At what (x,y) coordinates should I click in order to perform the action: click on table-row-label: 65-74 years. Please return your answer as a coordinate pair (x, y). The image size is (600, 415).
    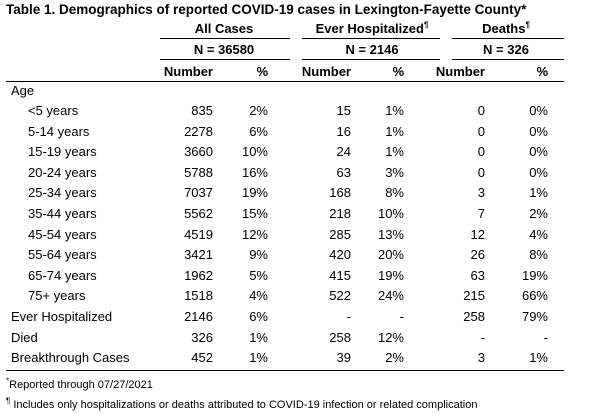
    Looking at the image, I should click on (62, 275).